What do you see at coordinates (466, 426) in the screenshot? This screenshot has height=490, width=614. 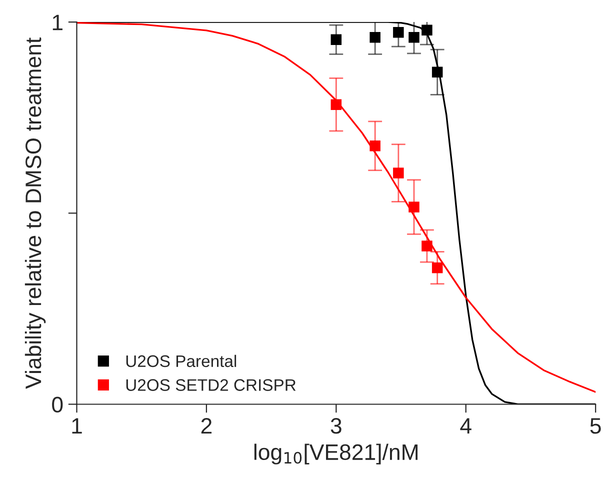 I see `x-tick-label: 4` at bounding box center [466, 426].